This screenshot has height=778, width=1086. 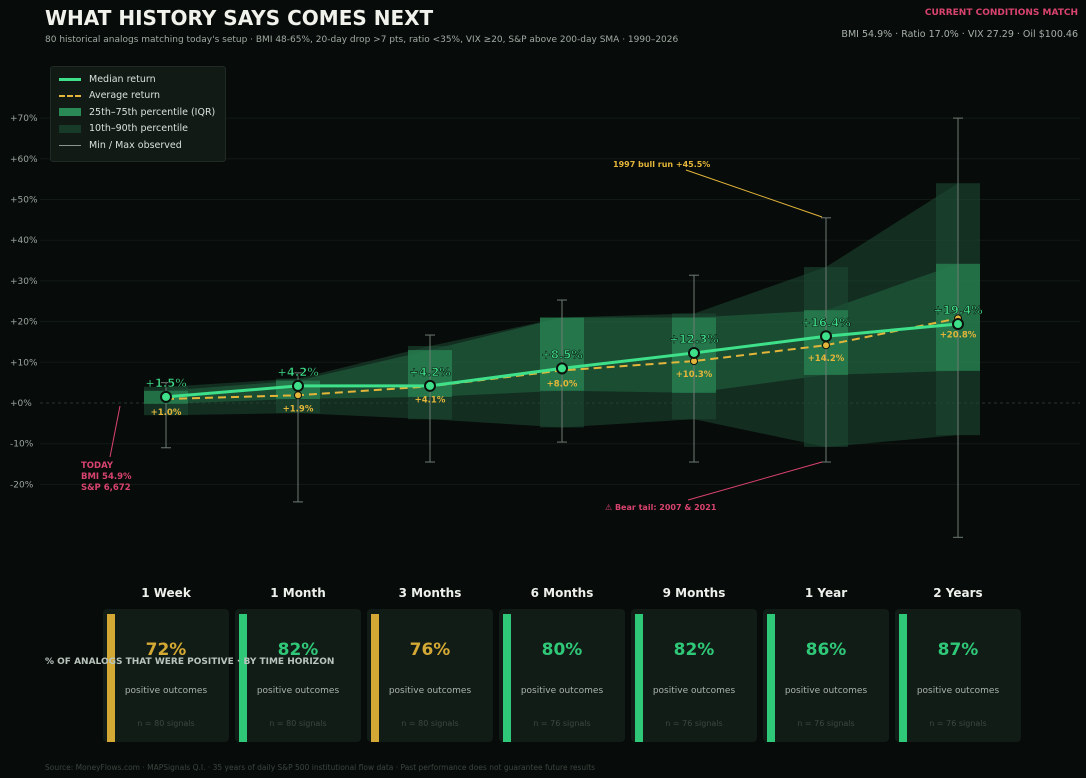 I want to click on positive-pct: 72%, so click(x=166, y=650).